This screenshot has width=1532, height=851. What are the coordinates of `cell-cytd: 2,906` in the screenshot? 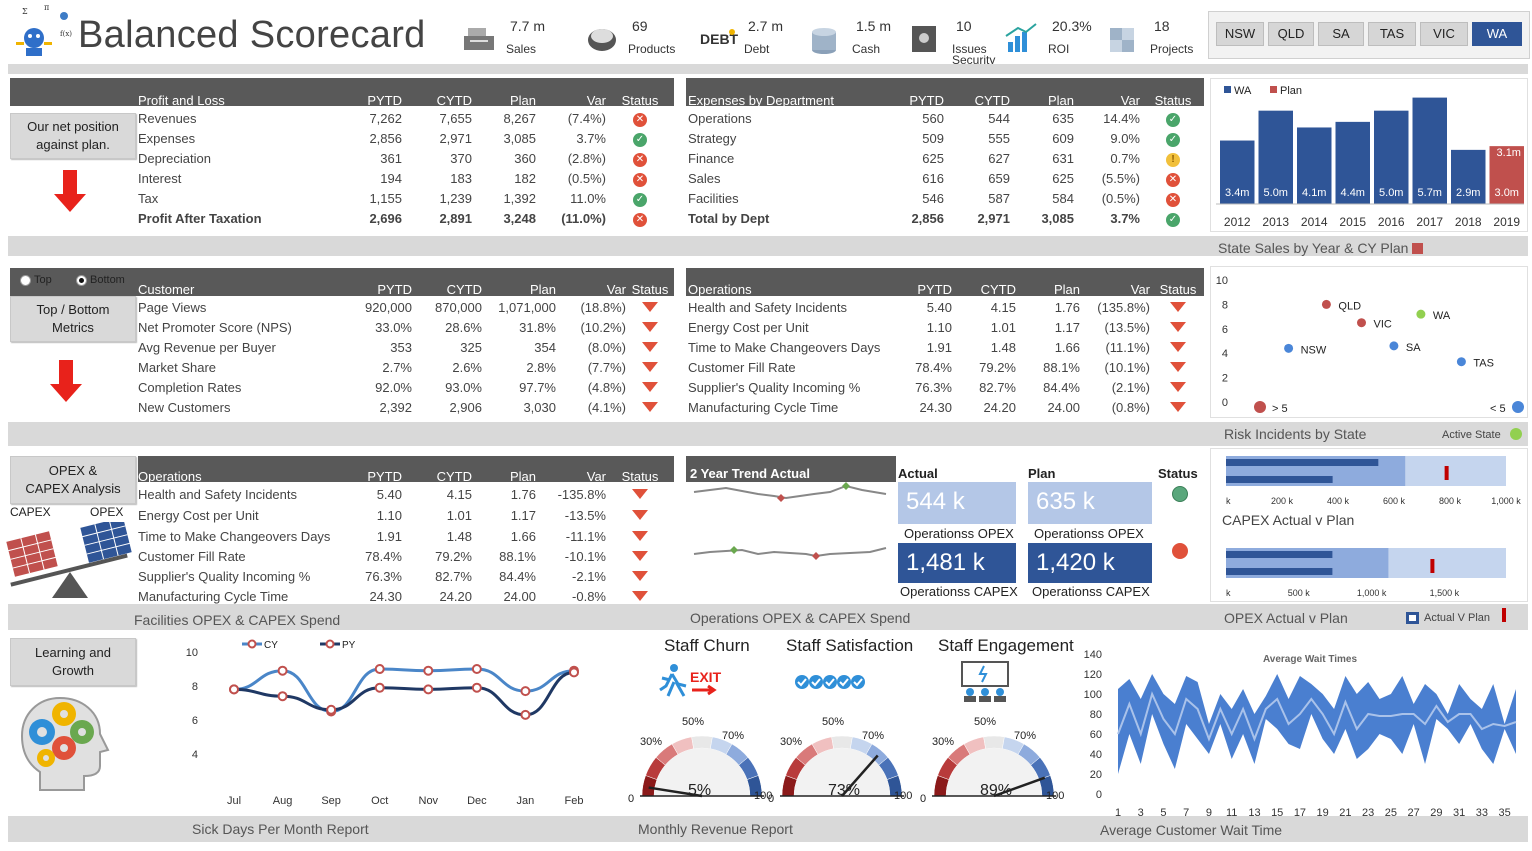 It's located at (465, 407).